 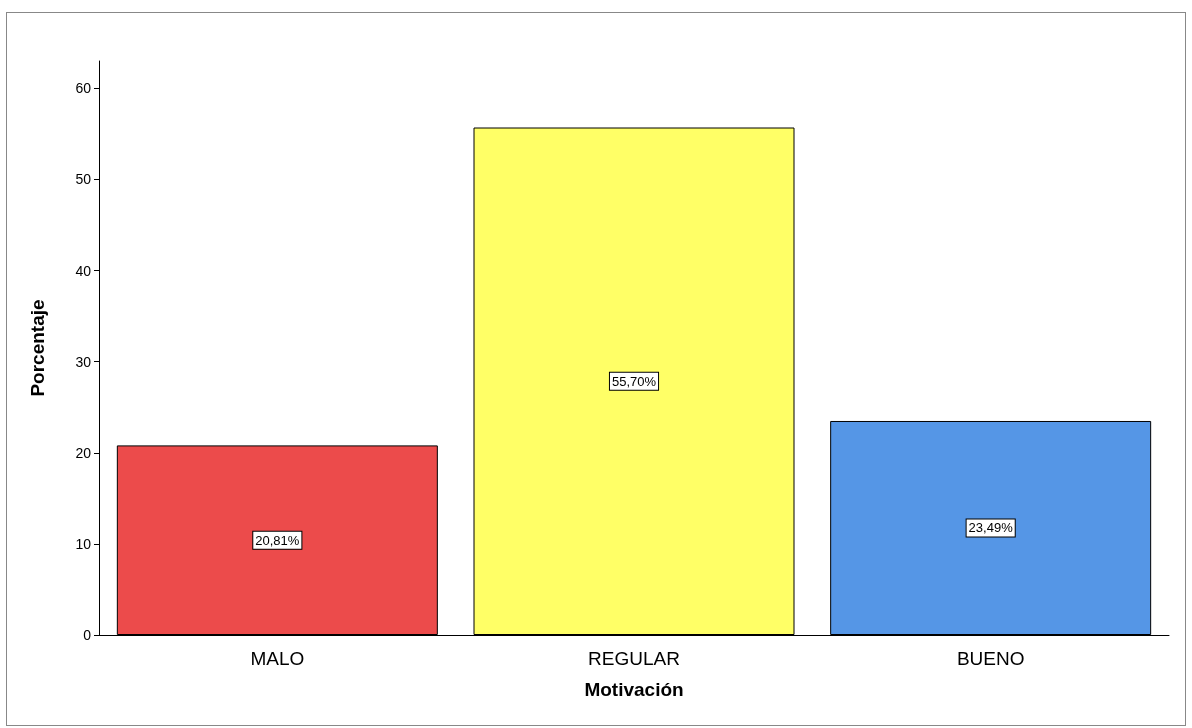 What do you see at coordinates (83, 543) in the screenshot?
I see `y-tick-label: 10` at bounding box center [83, 543].